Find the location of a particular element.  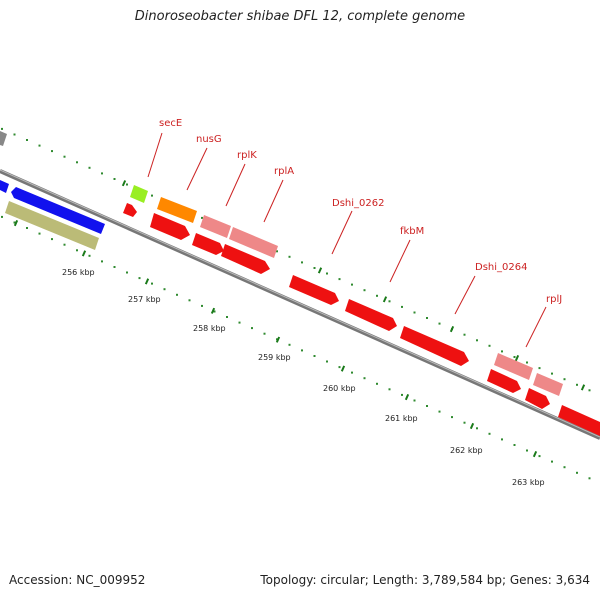

scale-label-263: 263 kbp is located at coordinates (528, 482).